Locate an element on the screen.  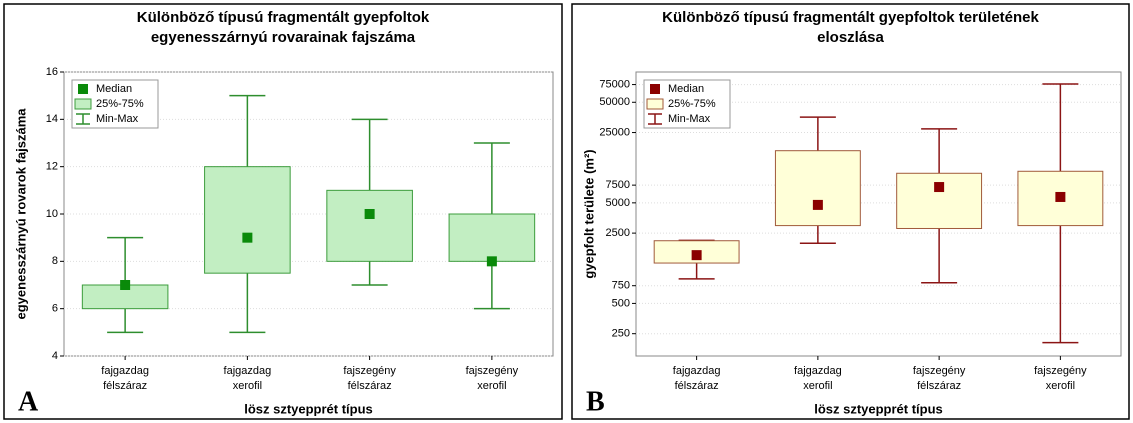
panel-letter: B is located at coordinates (595, 401).